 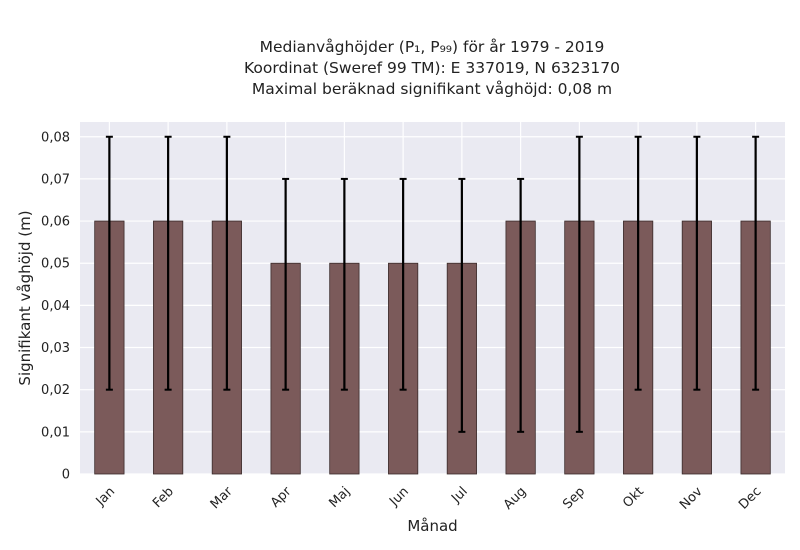 What do you see at coordinates (339, 497) in the screenshot?
I see `x-tick-label-maj: Maj` at bounding box center [339, 497].